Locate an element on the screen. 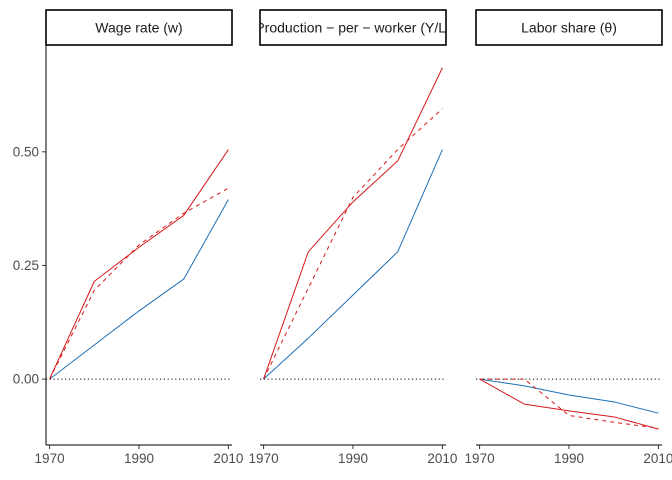 Image resolution: width=672 pixels, height=480 pixels. facet-title: Labor share (θ) is located at coordinates (569, 28).